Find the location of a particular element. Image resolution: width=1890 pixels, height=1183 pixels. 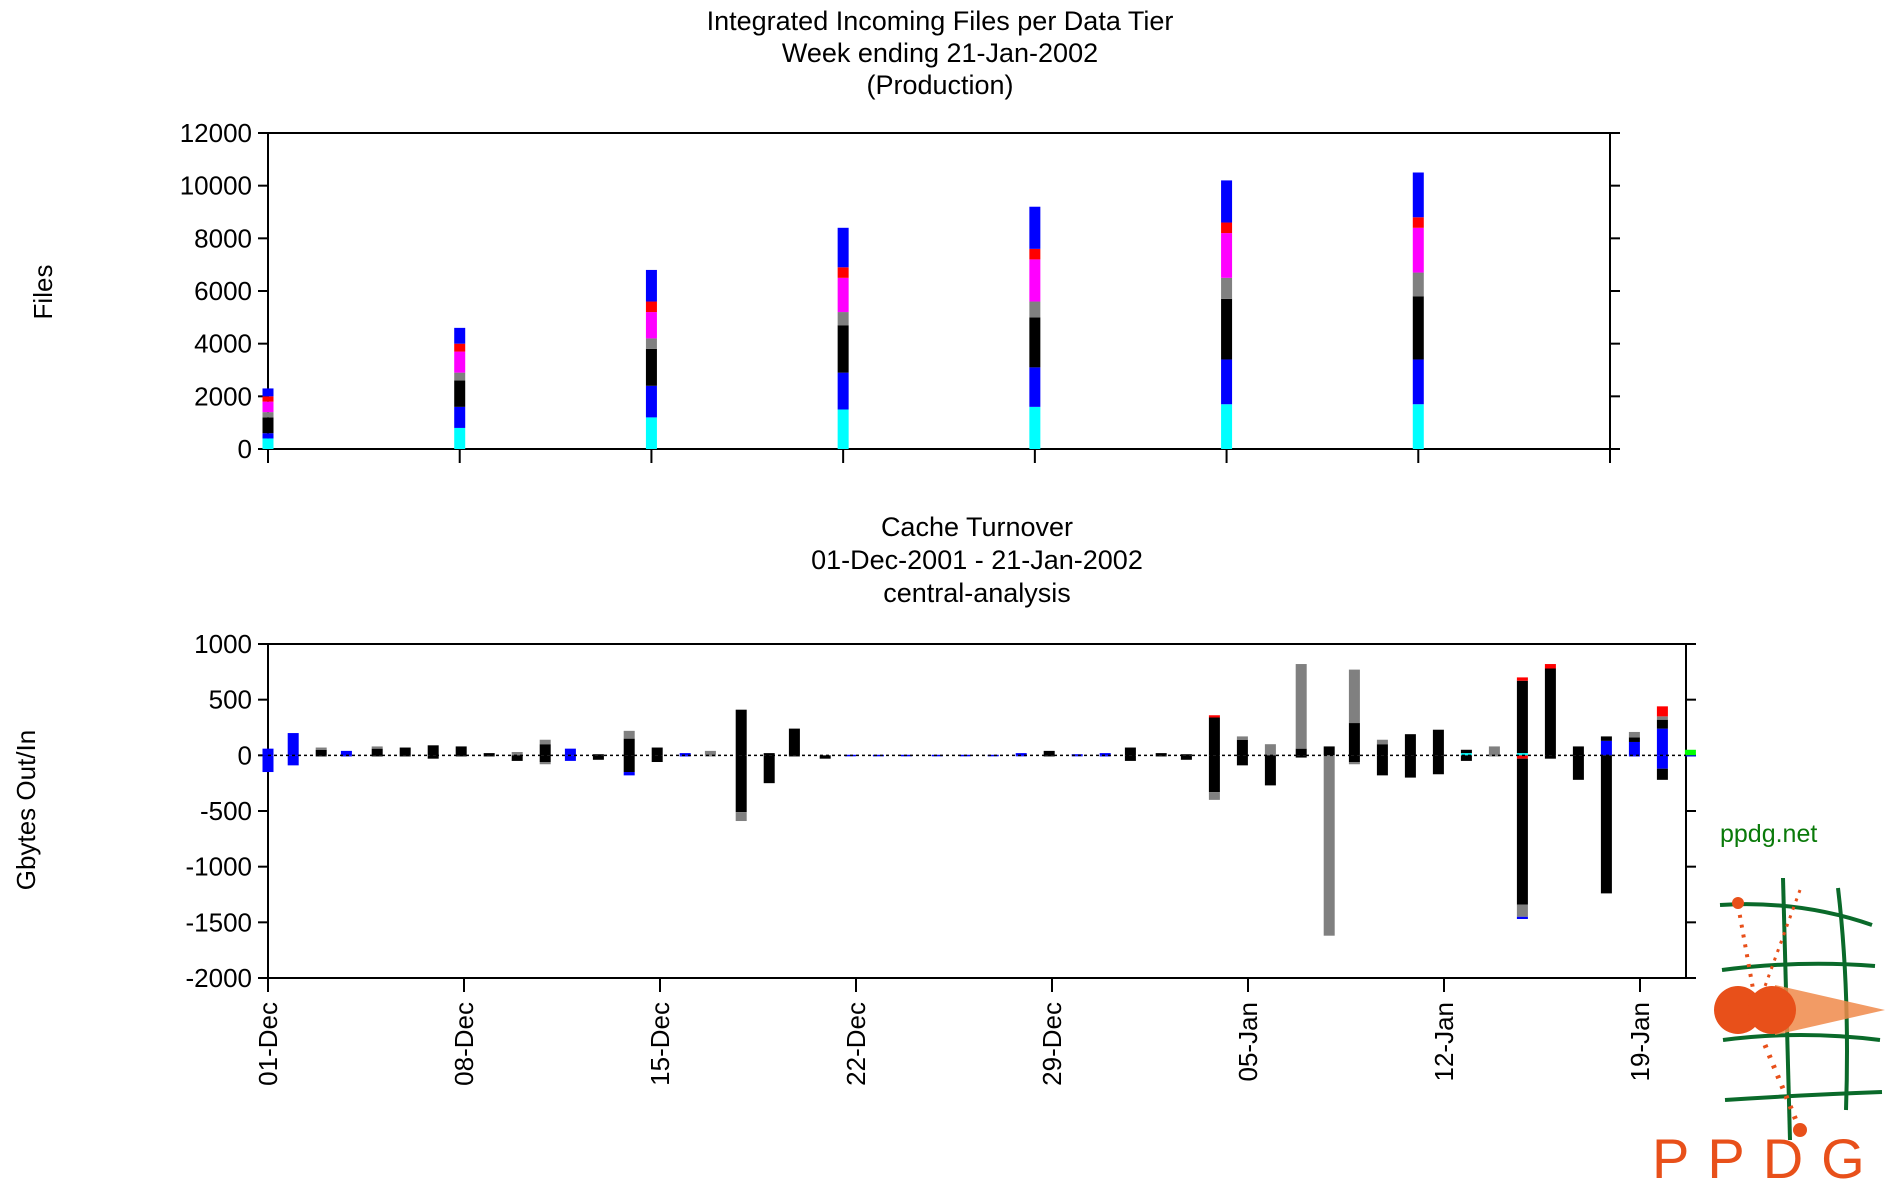

top-y-tick-label: 4000 is located at coordinates (223, 344).